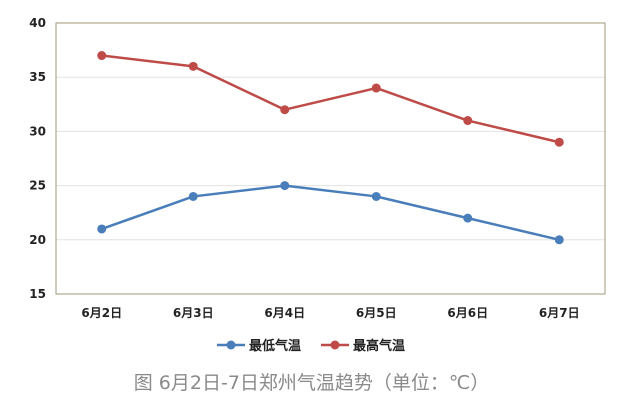 Image resolution: width=623 pixels, height=407 pixels. What do you see at coordinates (37, 131) in the screenshot?
I see `y-tick-label: 30` at bounding box center [37, 131].